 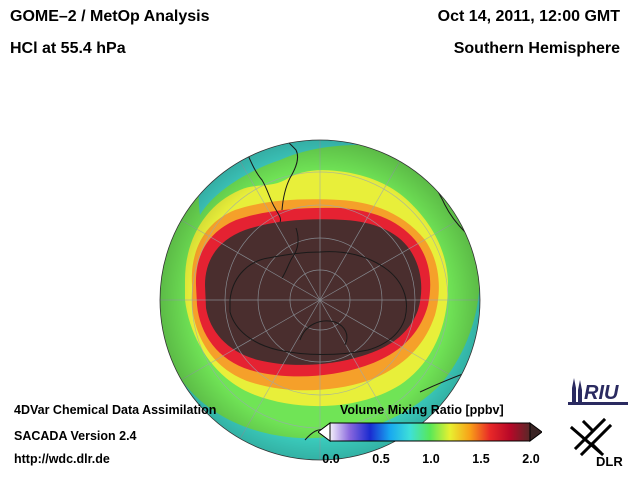 What do you see at coordinates (75, 436) in the screenshot?
I see `footer-line-2: SACADA Version 2.4` at bounding box center [75, 436].